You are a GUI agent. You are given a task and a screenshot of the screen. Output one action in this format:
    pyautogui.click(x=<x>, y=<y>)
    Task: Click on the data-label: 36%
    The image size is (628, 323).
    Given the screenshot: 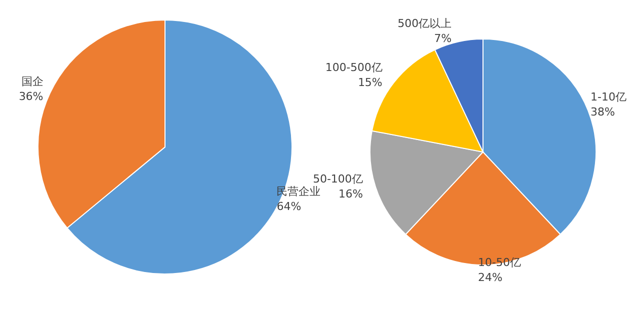 What is the action you would take?
    pyautogui.click(x=31, y=97)
    